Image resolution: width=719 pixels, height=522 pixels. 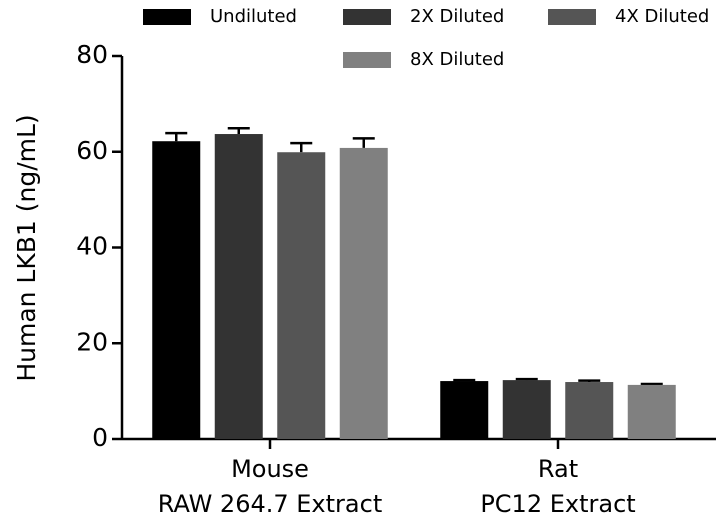 What do you see at coordinates (457, 16) in the screenshot?
I see `legend-label: 2X Diluted` at bounding box center [457, 16].